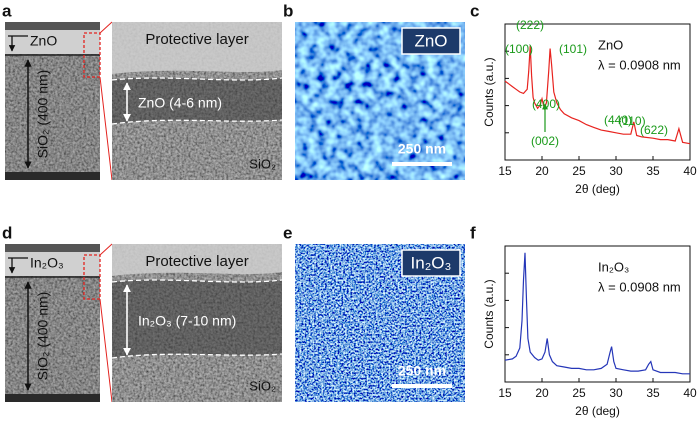  What do you see at coordinates (545, 141) in the screenshot?
I see `peak-label: (002)` at bounding box center [545, 141].